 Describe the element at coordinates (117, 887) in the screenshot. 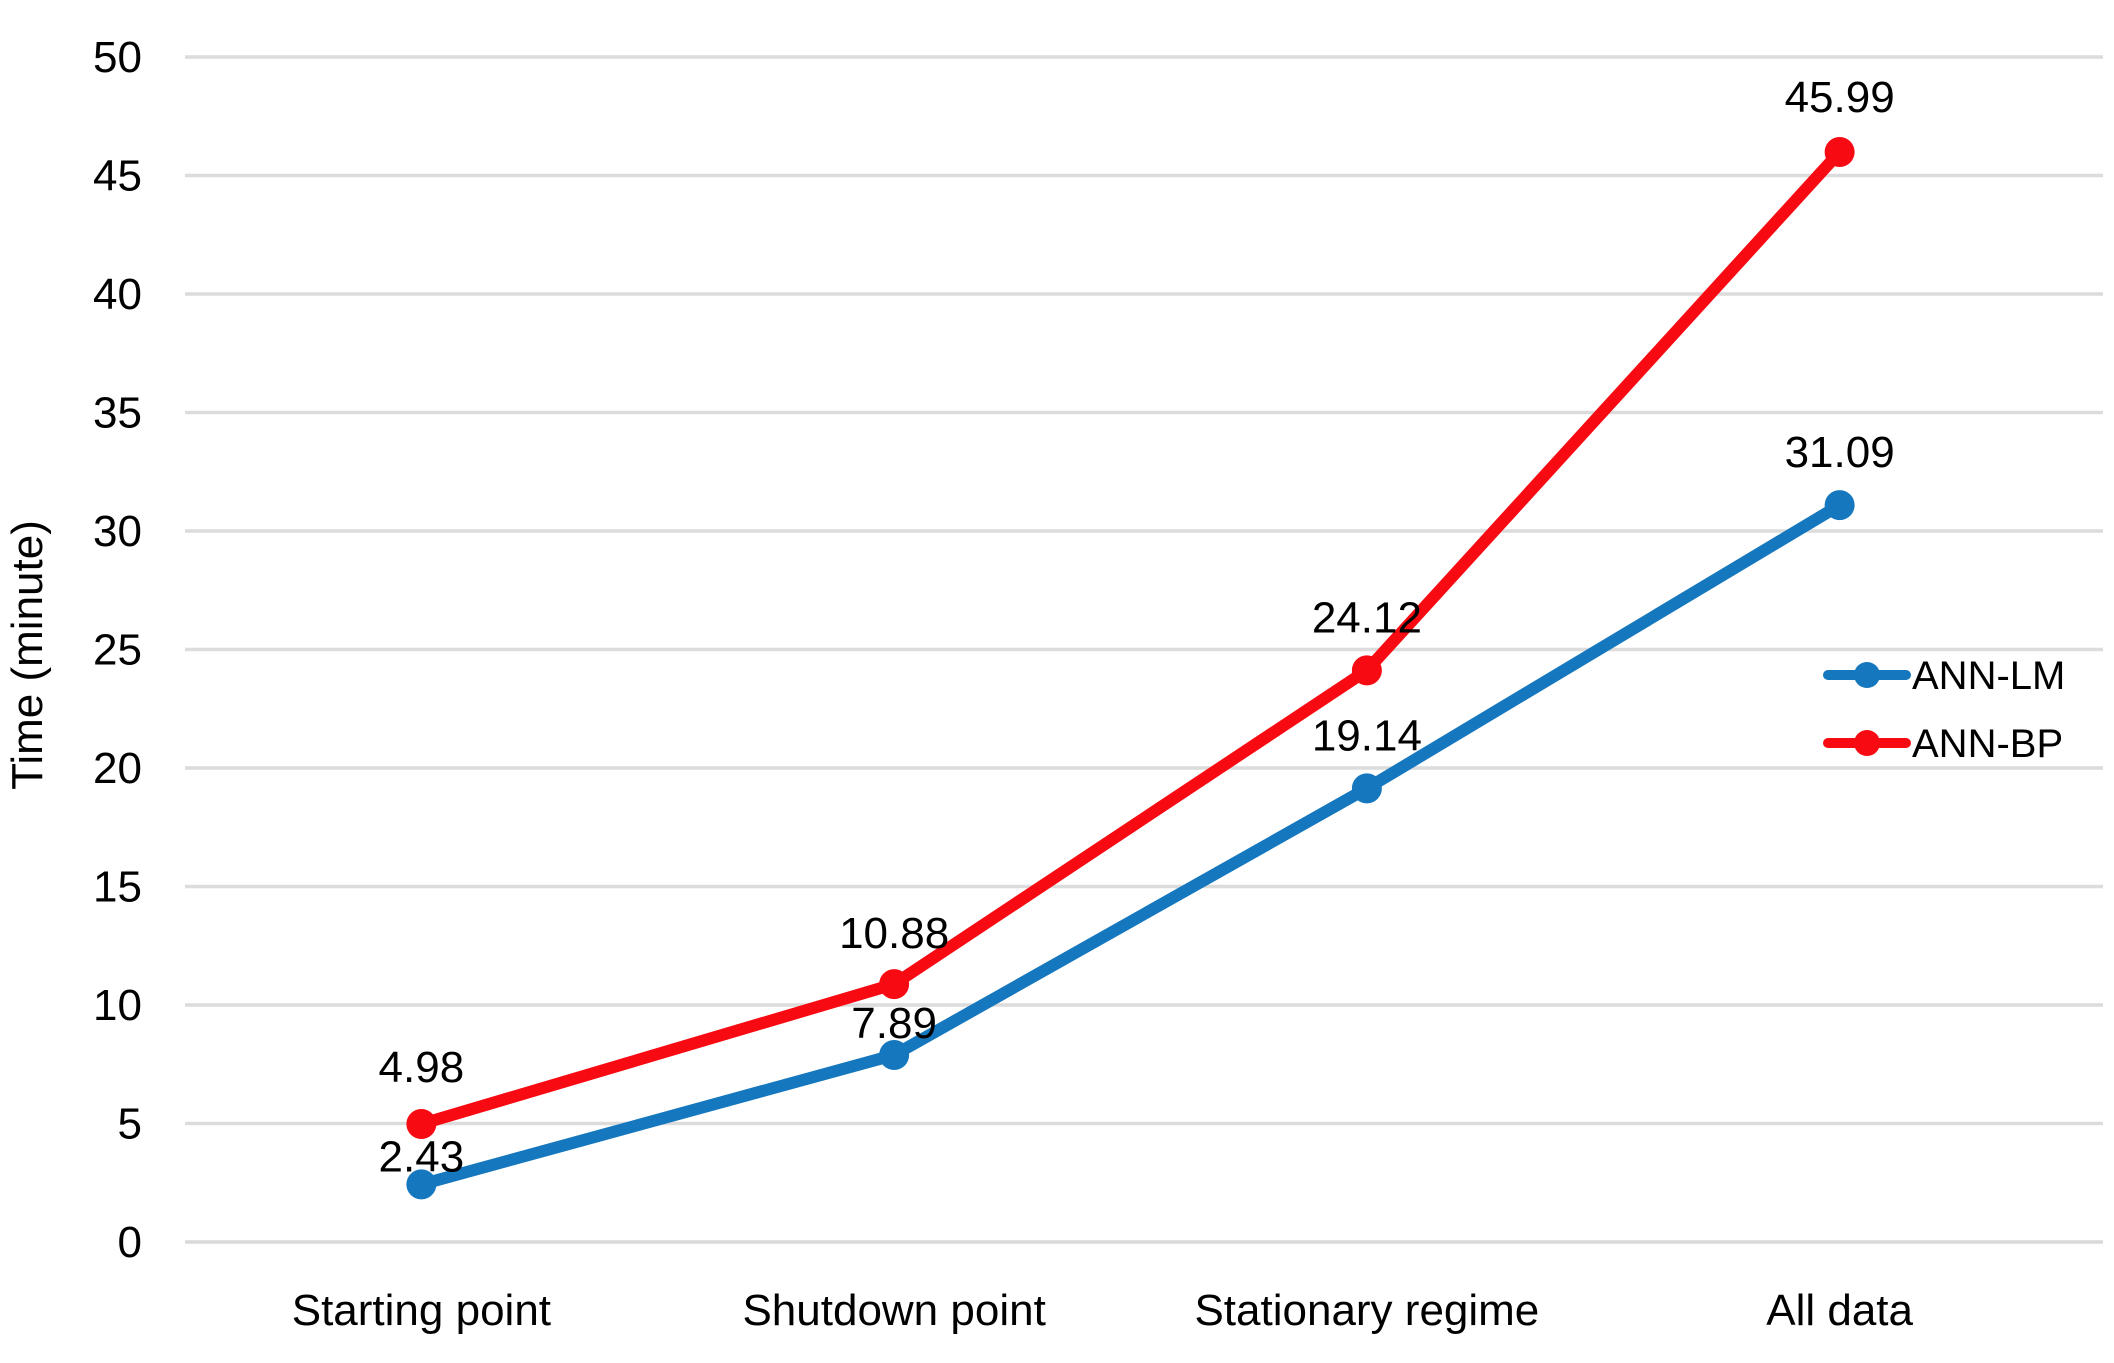

I see `y-tick-label: 15` at that location.